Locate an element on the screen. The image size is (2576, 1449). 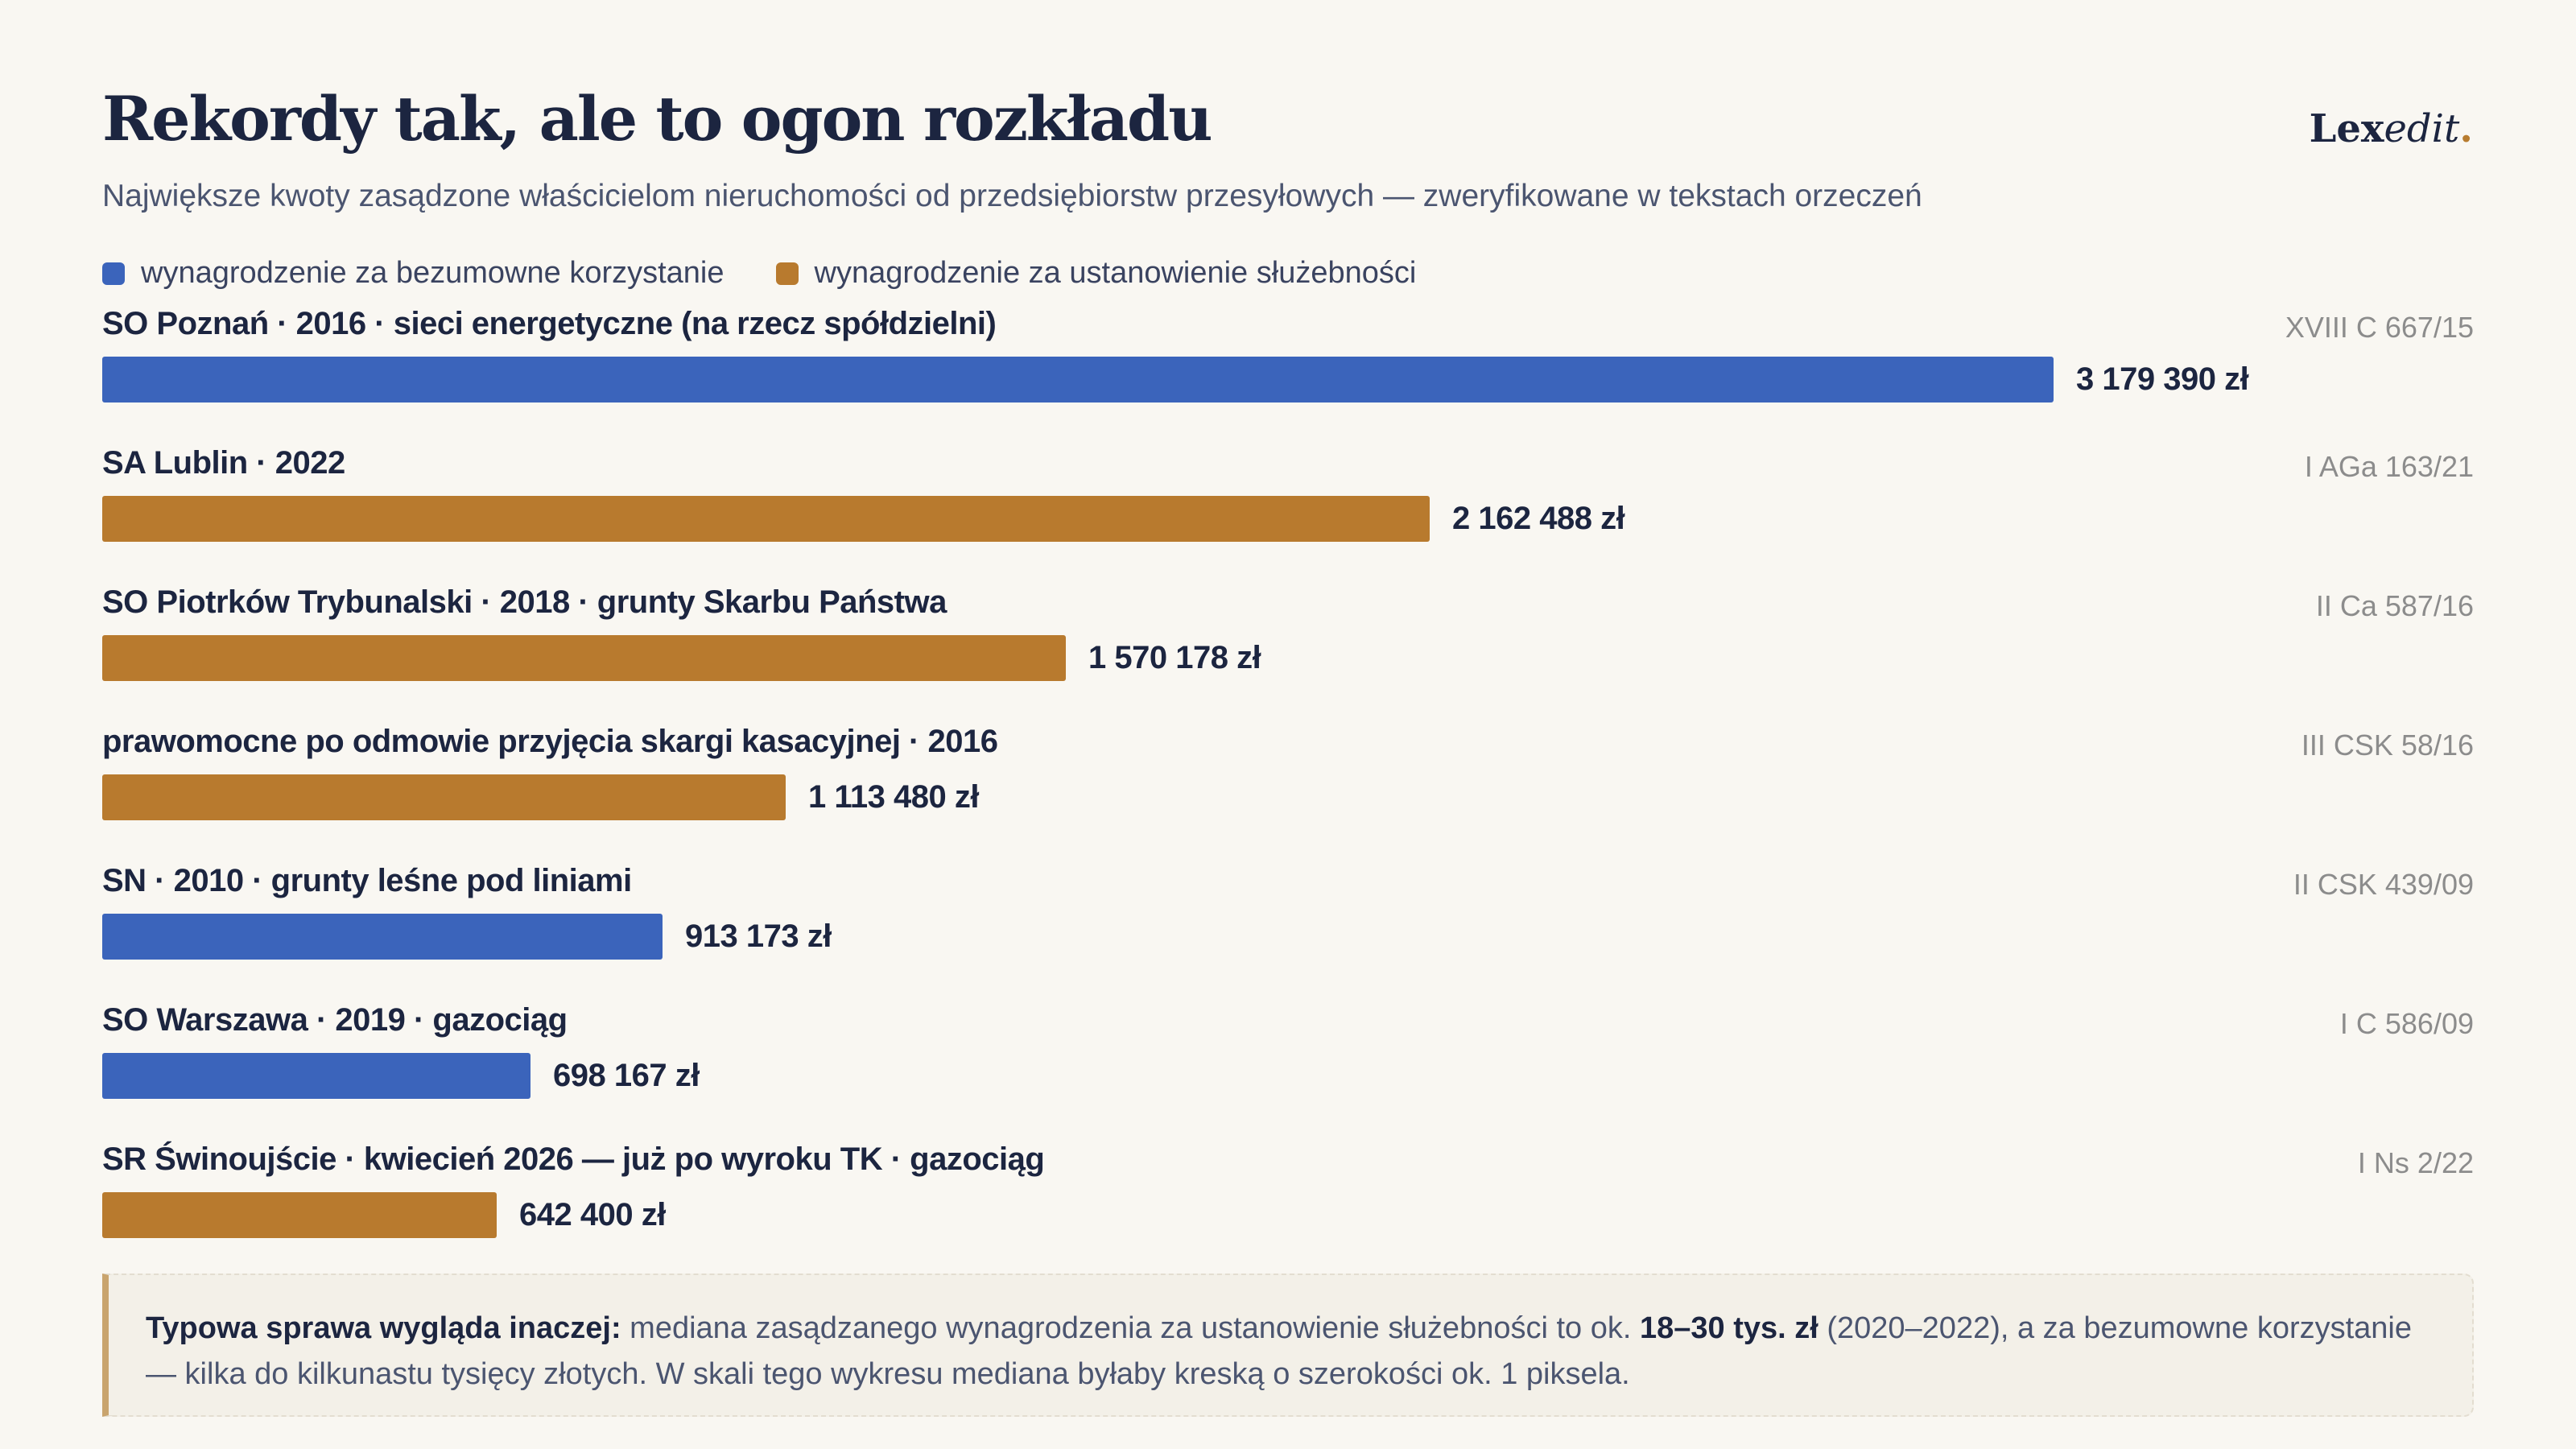
bar-row: SA Lublin · 2022 I AGa 163/21 2 162 488 zł is located at coordinates (1288, 514).